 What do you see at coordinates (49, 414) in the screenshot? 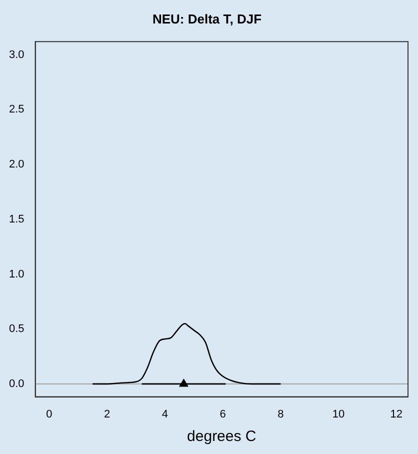
I see `x-tick-label: 0` at bounding box center [49, 414].